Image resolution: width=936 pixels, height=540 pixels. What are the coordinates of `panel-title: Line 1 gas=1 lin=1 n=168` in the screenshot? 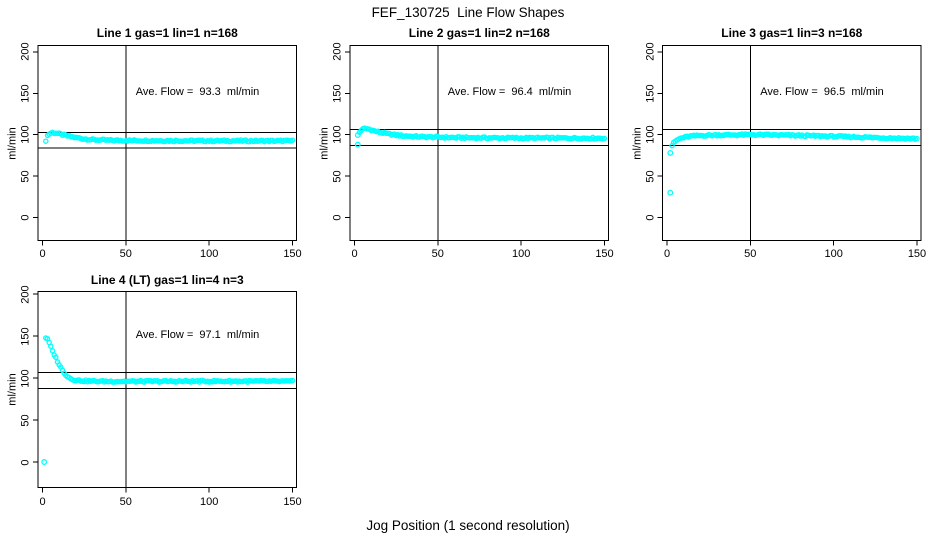 It's located at (167, 33).